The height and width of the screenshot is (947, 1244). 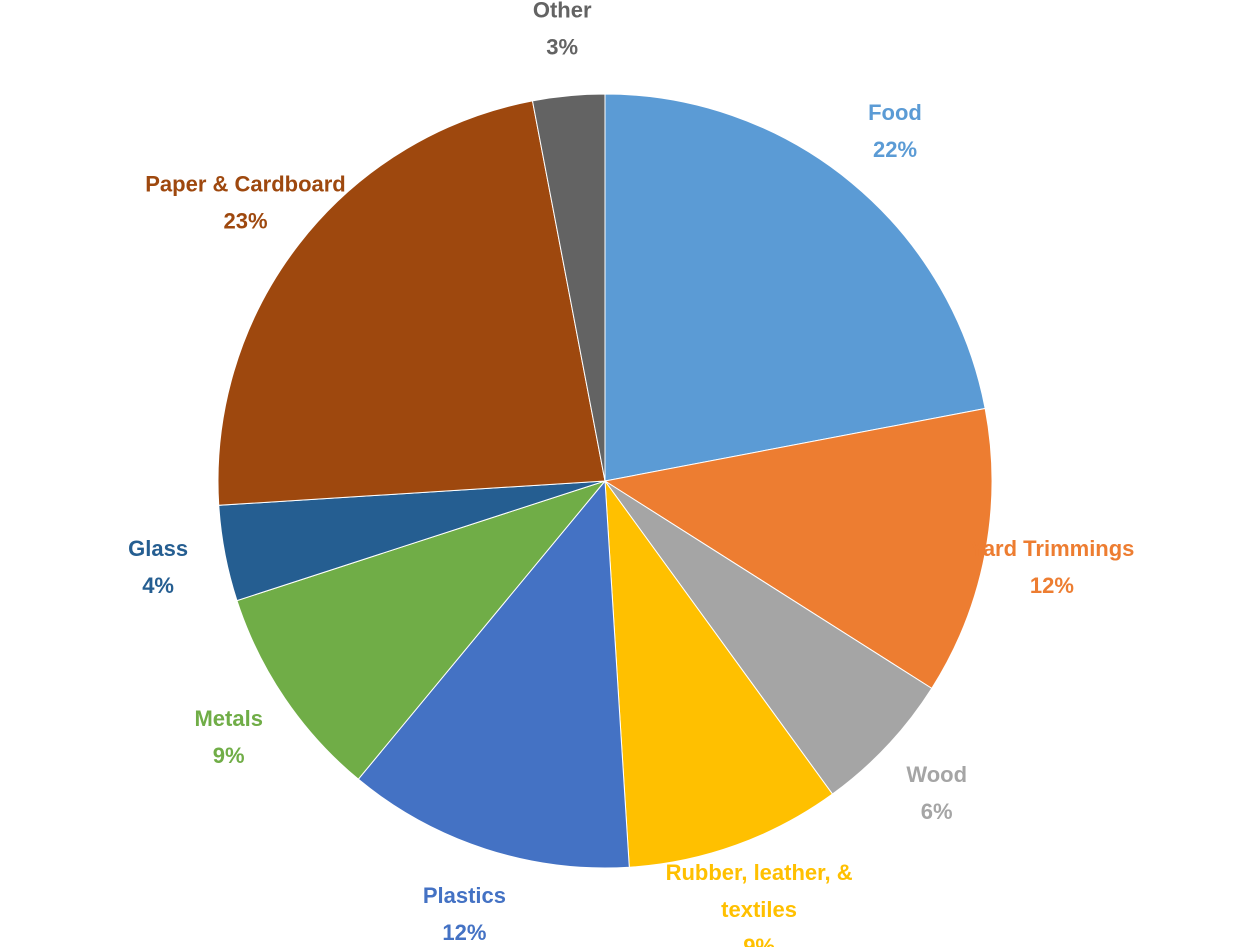 What do you see at coordinates (936, 793) in the screenshot?
I see `data-label-wood: Wood 6%` at bounding box center [936, 793].